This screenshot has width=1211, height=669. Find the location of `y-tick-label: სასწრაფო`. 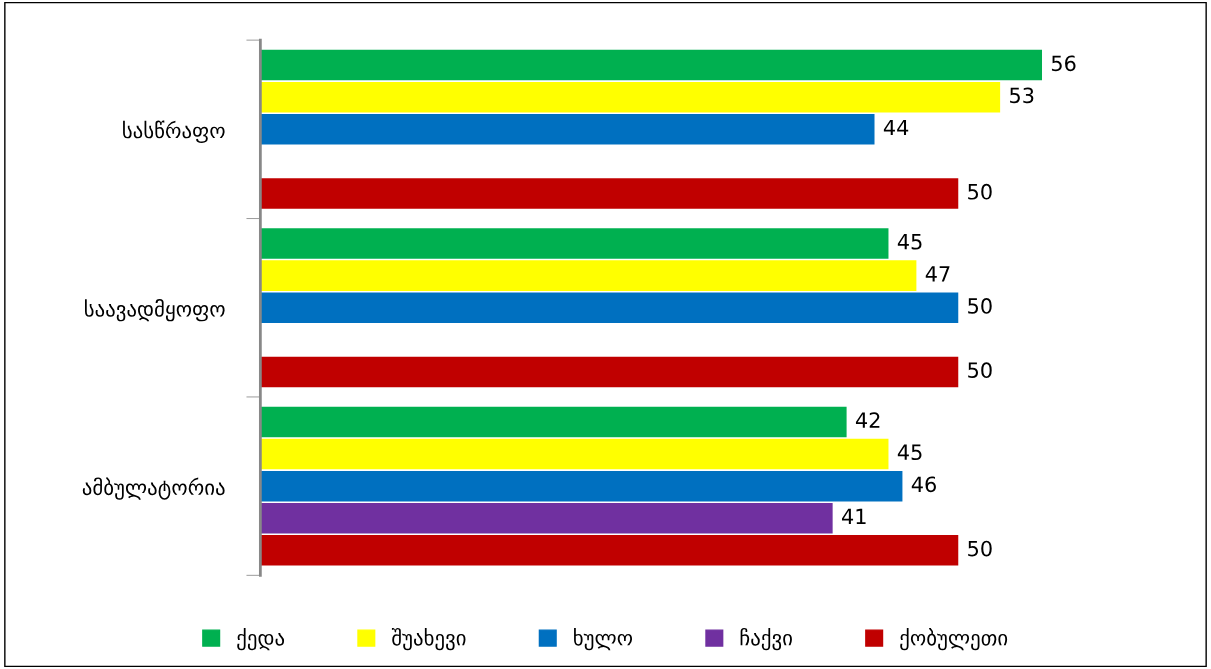

y-tick-label: სასწრაფო is located at coordinates (174, 131).